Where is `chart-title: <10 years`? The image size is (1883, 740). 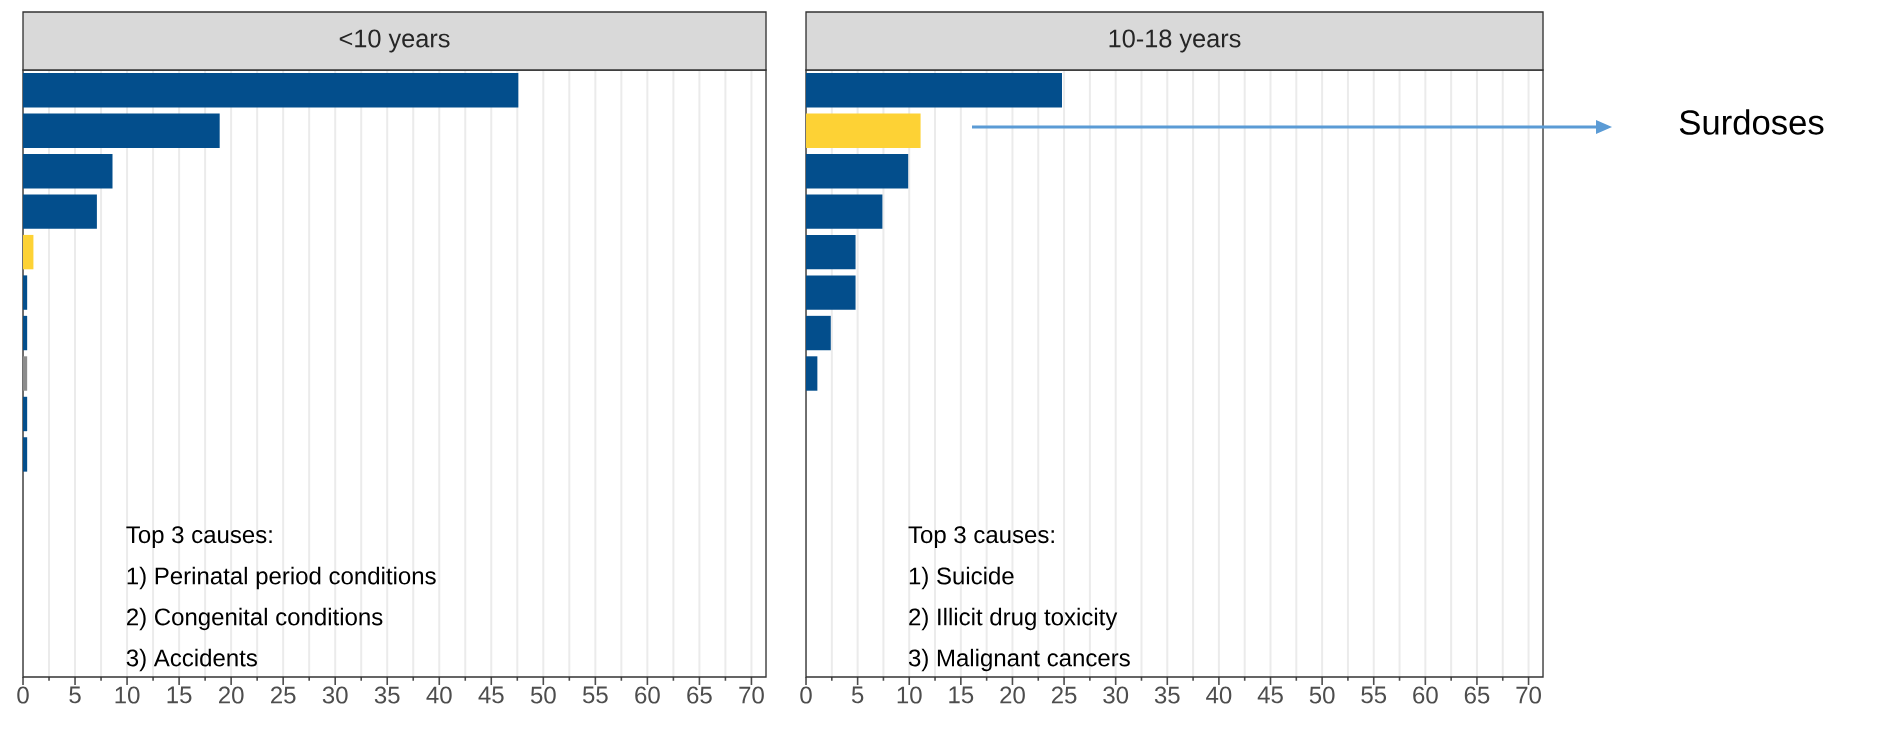
chart-title: <10 years is located at coordinates (394, 41).